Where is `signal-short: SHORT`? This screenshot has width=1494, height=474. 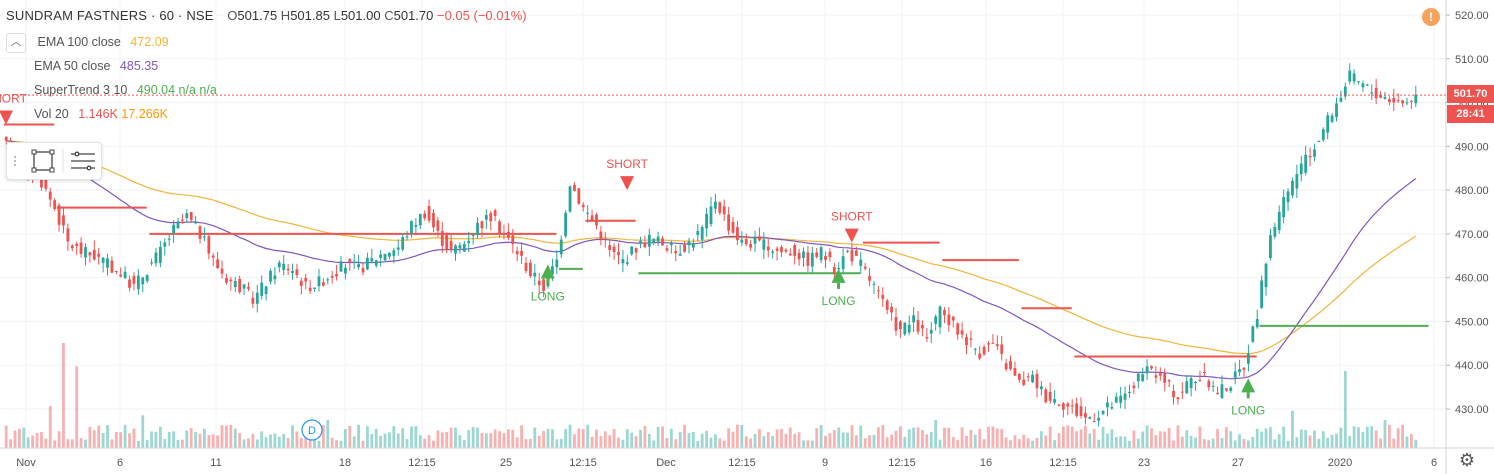
signal-short: SHORT is located at coordinates (852, 226).